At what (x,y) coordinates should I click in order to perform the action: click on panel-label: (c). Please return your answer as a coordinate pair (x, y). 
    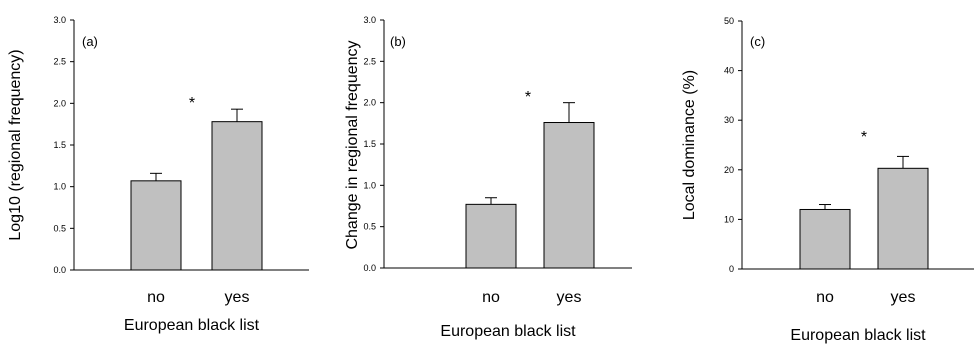
    Looking at the image, I should click on (757, 41).